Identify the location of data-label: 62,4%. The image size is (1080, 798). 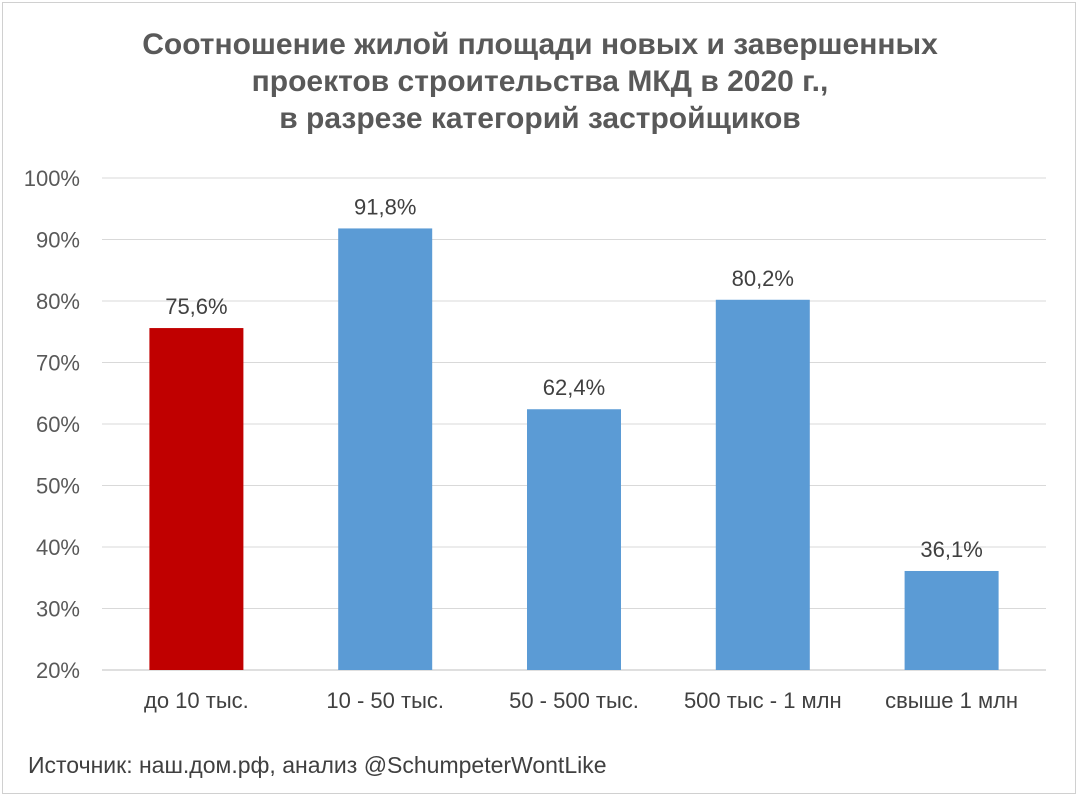
(574, 387).